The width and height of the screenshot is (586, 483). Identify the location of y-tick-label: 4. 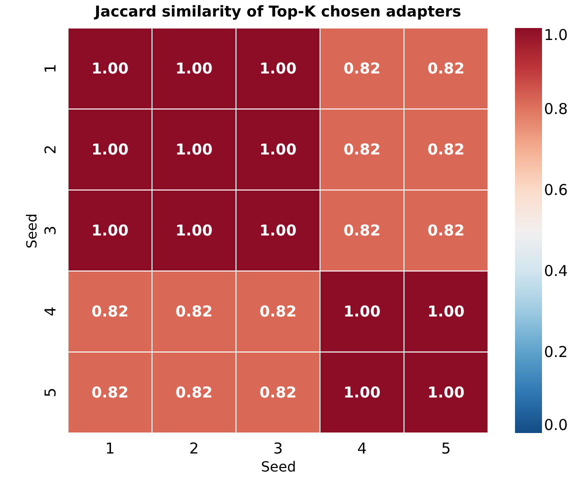
(51, 311).